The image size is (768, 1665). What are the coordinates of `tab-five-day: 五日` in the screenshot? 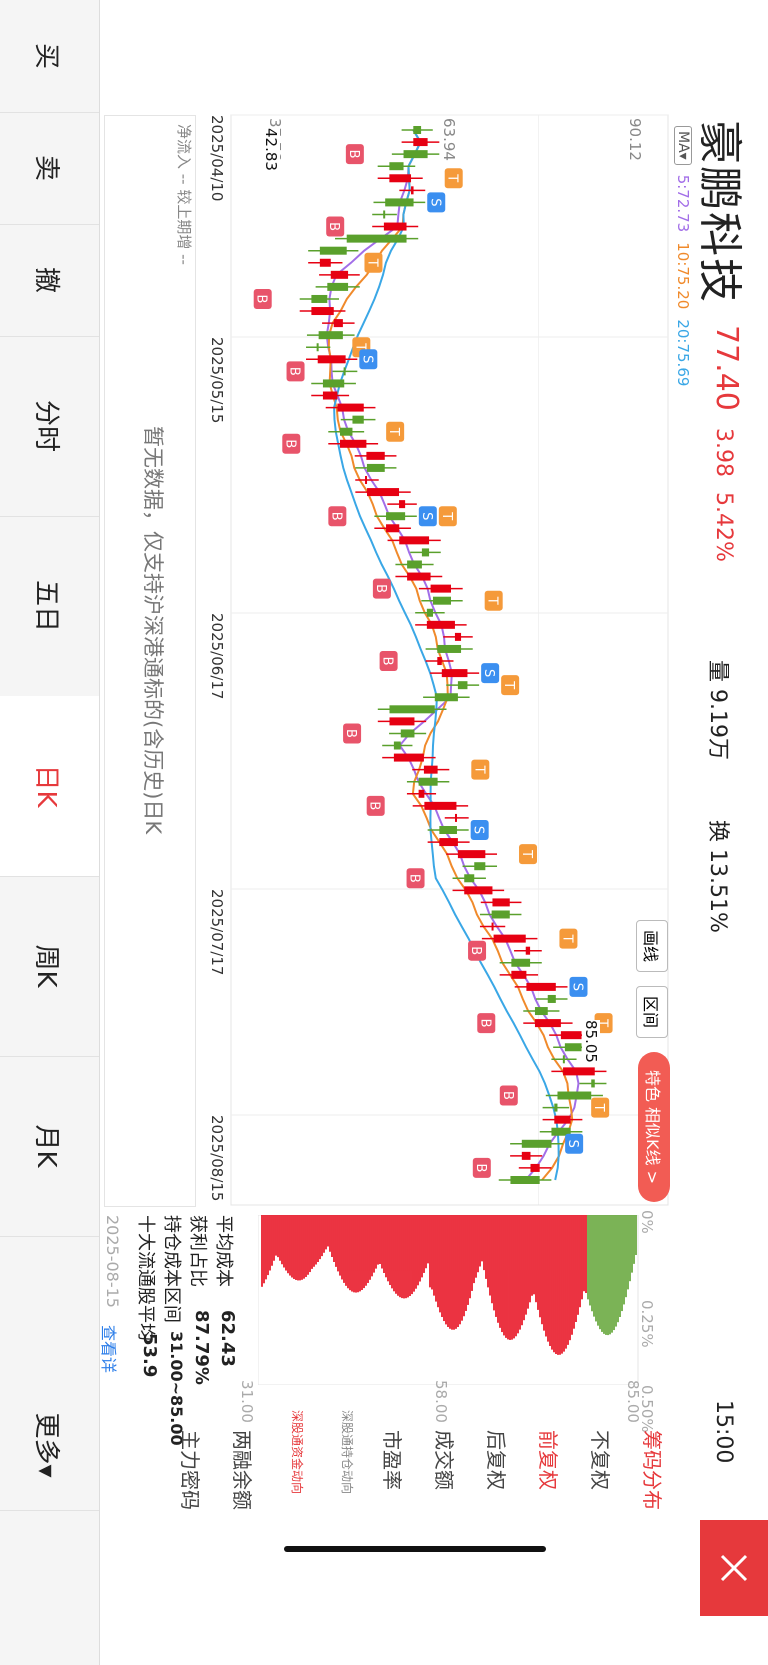 It's located at (49, 606).